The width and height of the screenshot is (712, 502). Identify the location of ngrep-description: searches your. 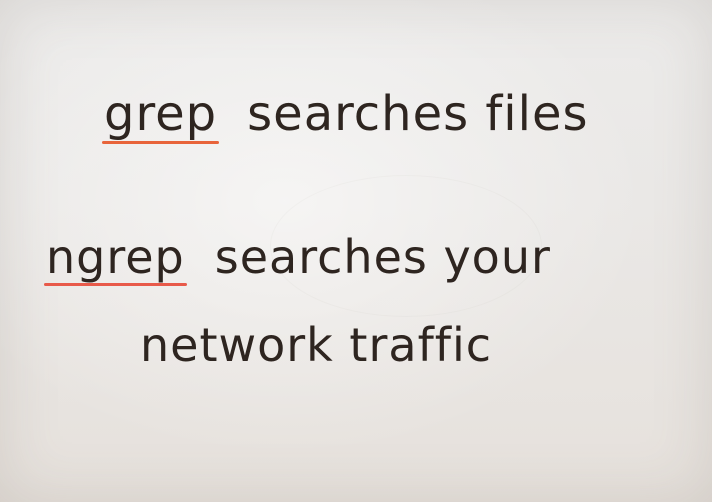
(382, 257).